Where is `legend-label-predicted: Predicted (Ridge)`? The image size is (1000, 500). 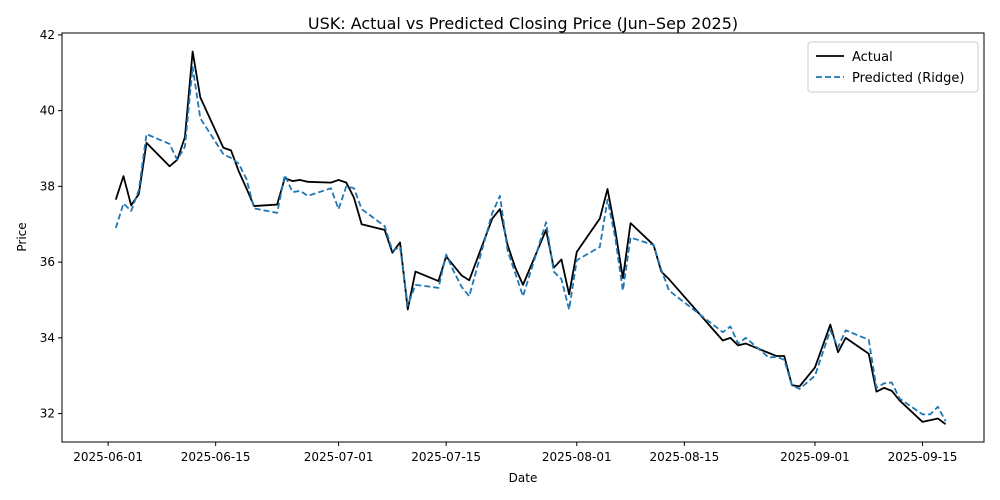 legend-label-predicted: Predicted (Ridge) is located at coordinates (908, 78).